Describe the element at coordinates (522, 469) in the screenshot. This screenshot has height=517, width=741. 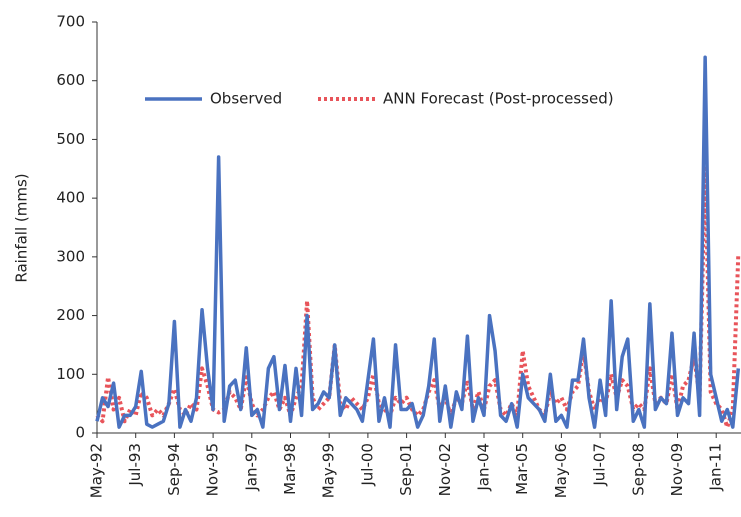
I see `x-tick-label: Mar-05` at that location.